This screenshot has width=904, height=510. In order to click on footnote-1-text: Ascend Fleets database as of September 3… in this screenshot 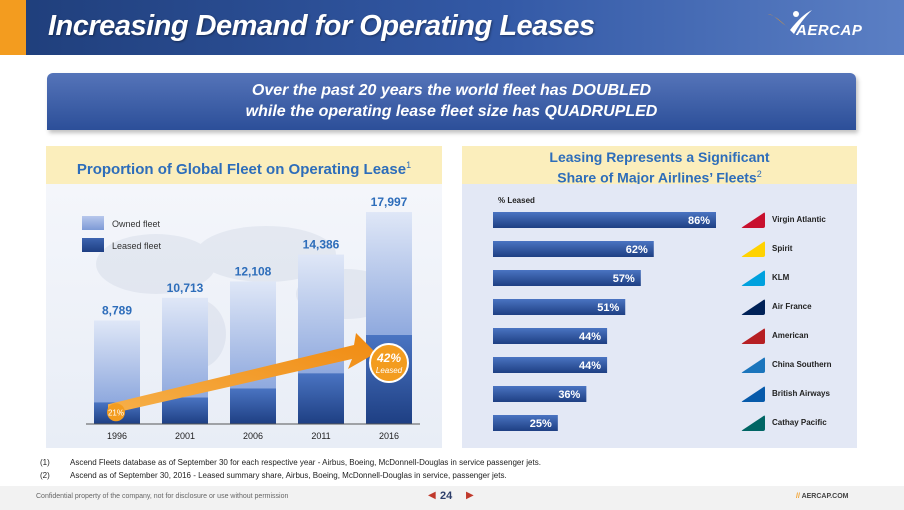, I will do `click(305, 462)`.